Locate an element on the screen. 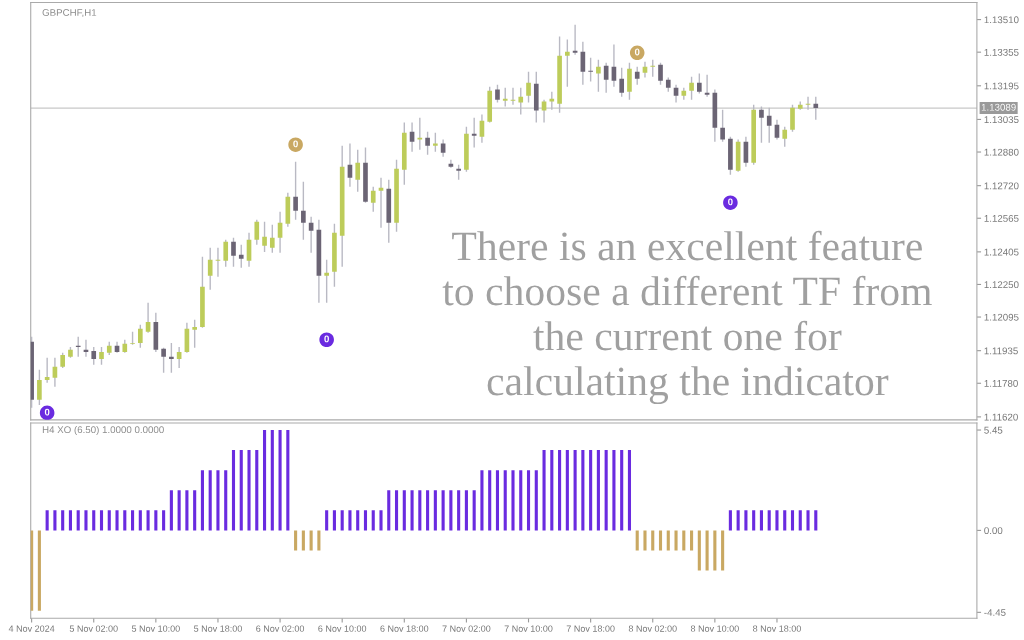  series-label: 0 is located at coordinates (730, 202).